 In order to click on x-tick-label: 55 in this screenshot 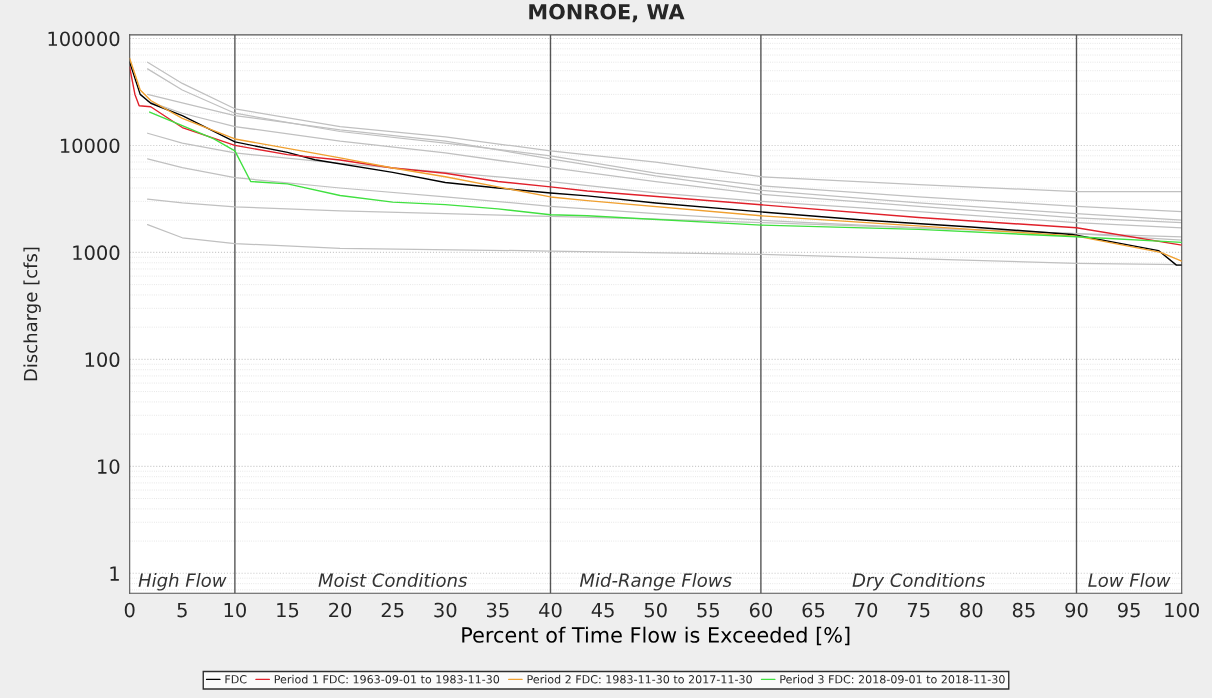, I will do `click(708, 610)`.